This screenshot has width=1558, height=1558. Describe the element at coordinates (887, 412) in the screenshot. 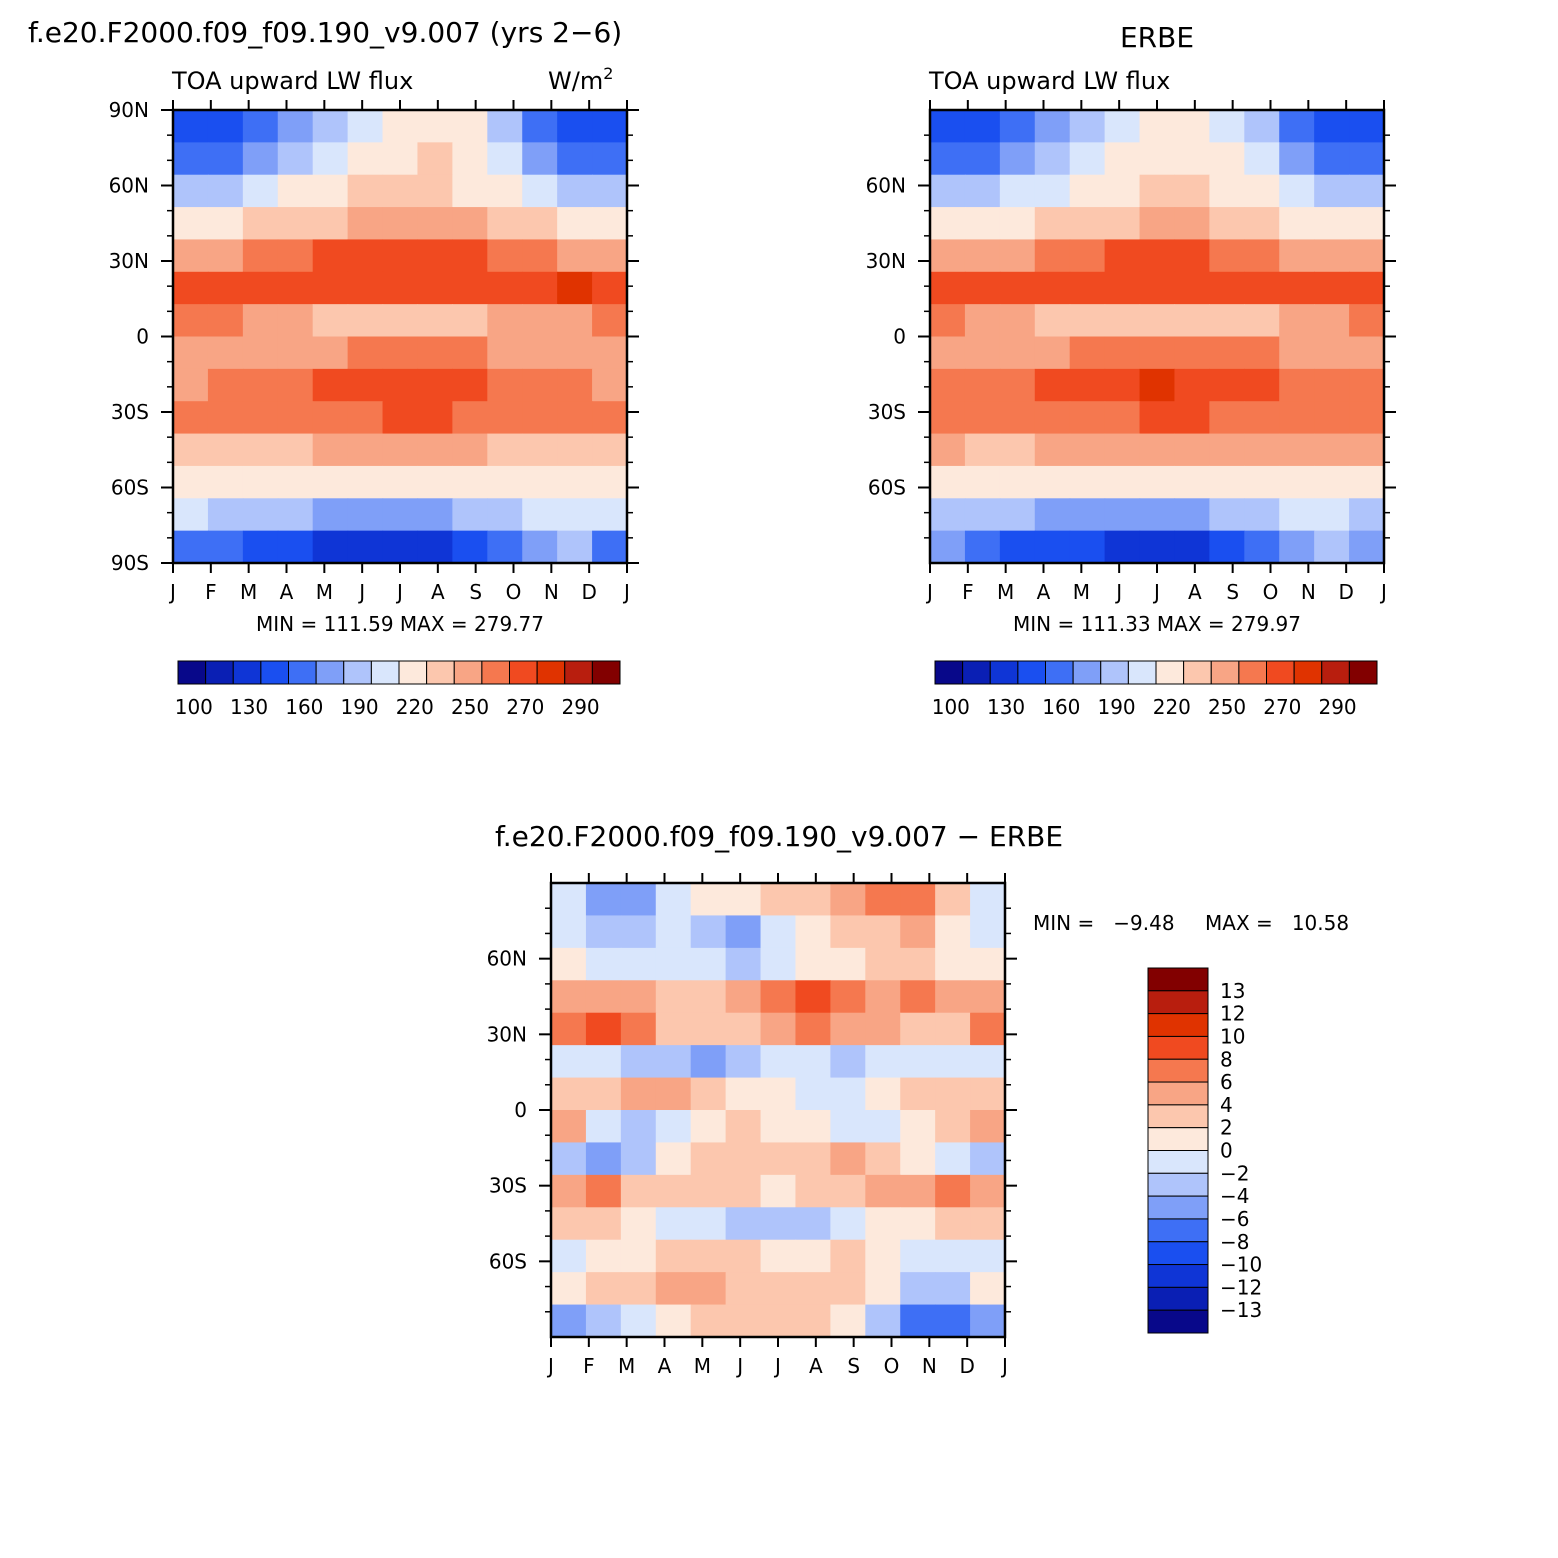

I see `y-tick-label: 30S` at that location.